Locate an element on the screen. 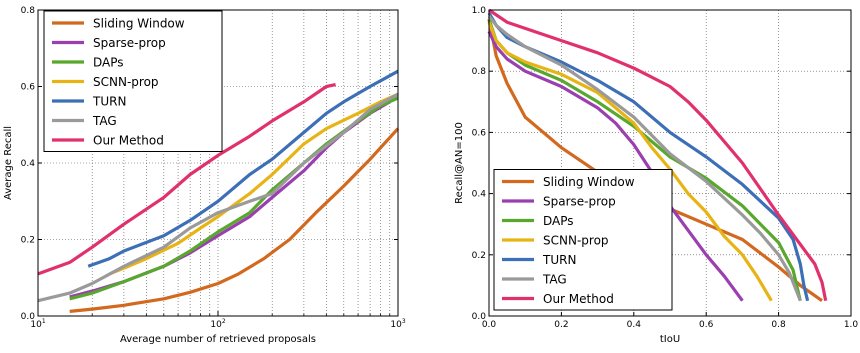  x-tick-label: 0.0 is located at coordinates (489, 325).